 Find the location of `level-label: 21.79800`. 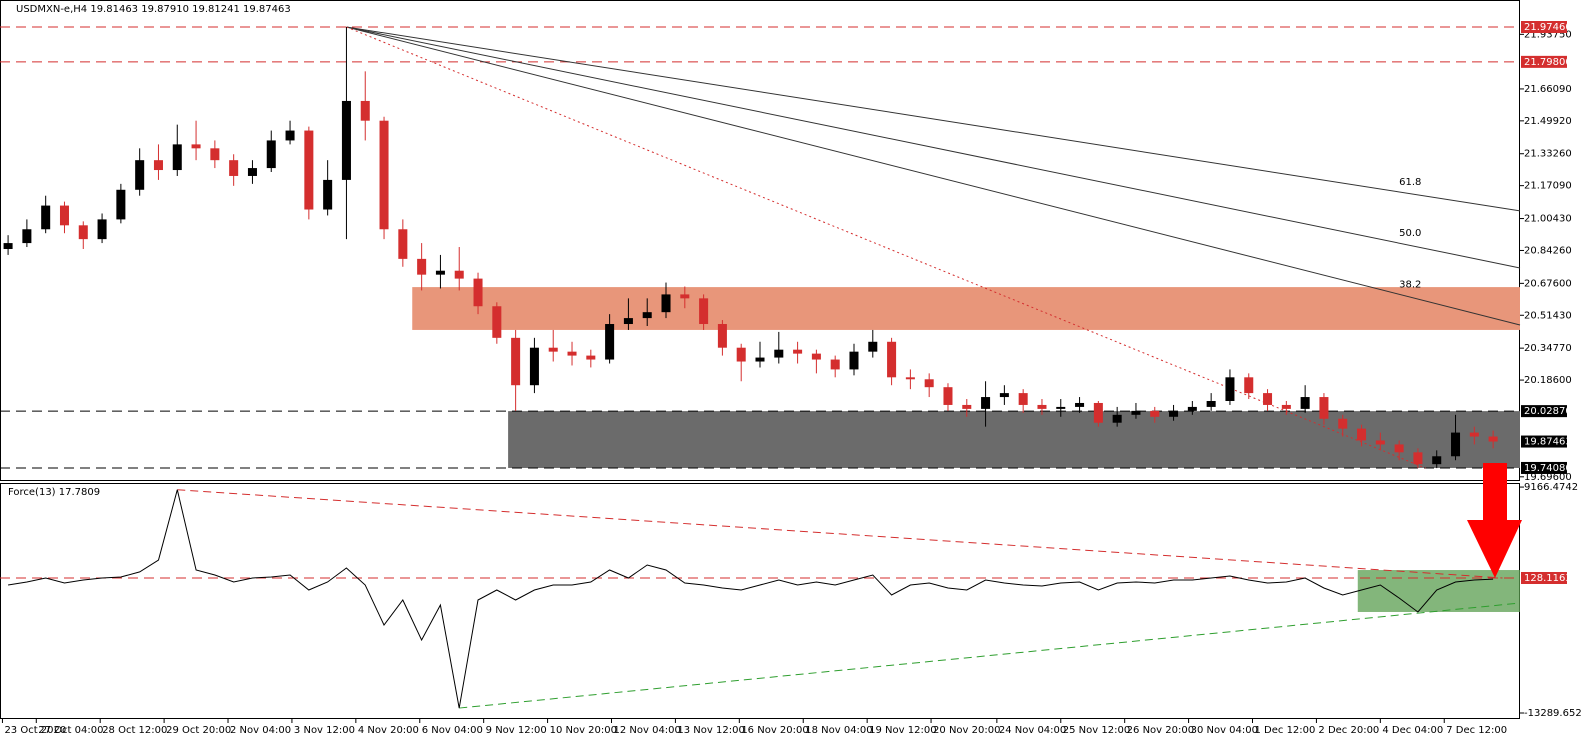

level-label: 21.79800 is located at coordinates (1548, 62).